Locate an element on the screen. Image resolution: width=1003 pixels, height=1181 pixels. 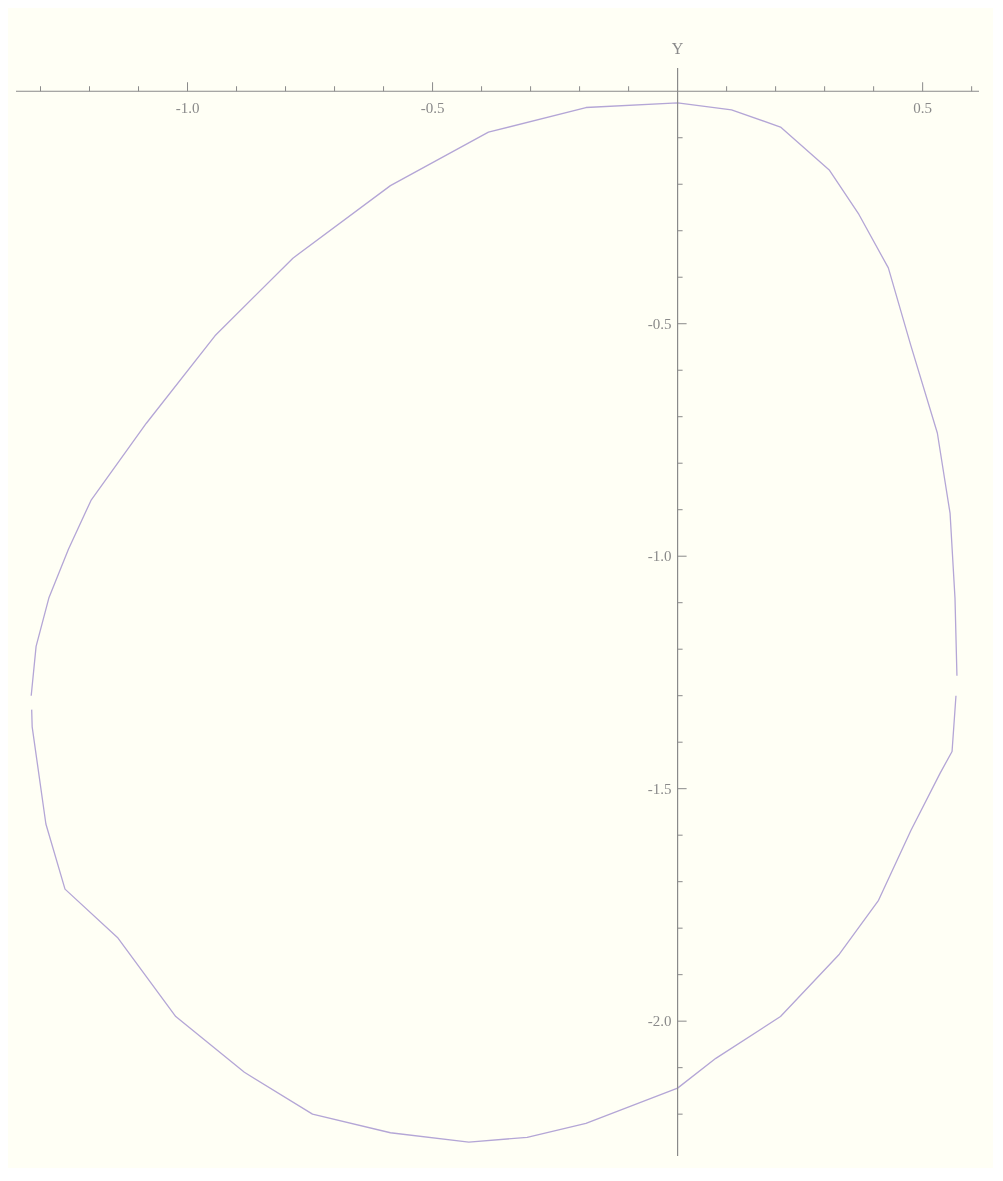
x-tick-label: 0.5 is located at coordinates (923, 108).